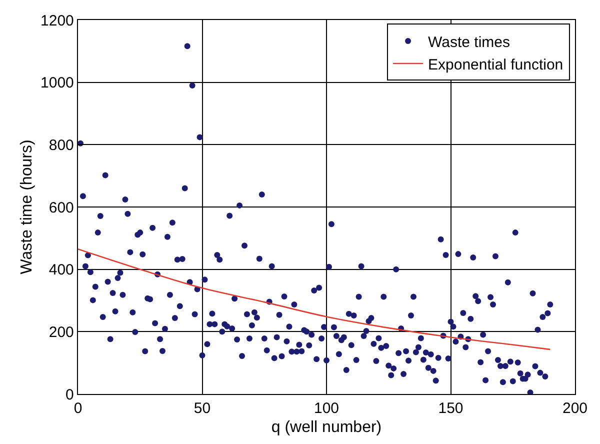 This screenshot has width=600, height=444. What do you see at coordinates (202, 409) in the screenshot?
I see `x-tick-label: 50` at bounding box center [202, 409].